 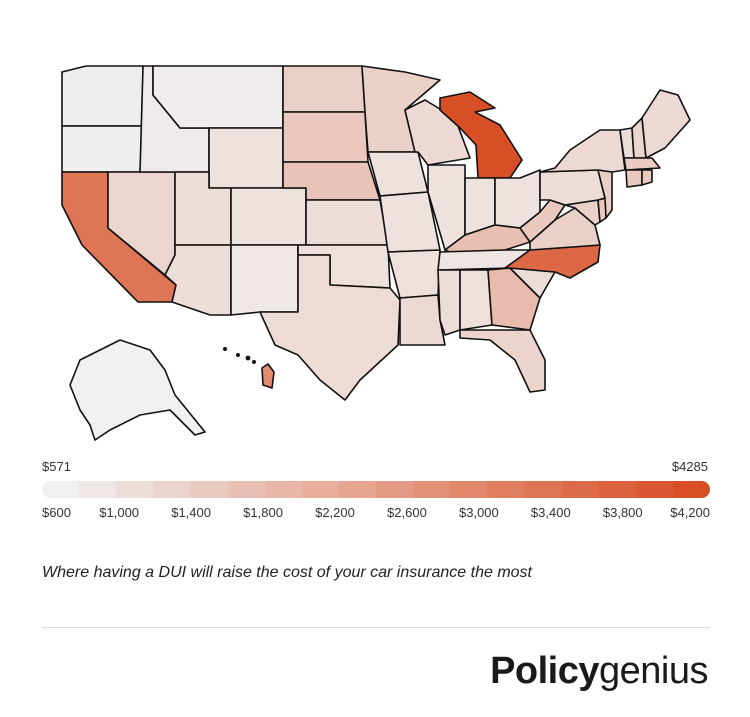 I want to click on state-ks, so click(x=347, y=222).